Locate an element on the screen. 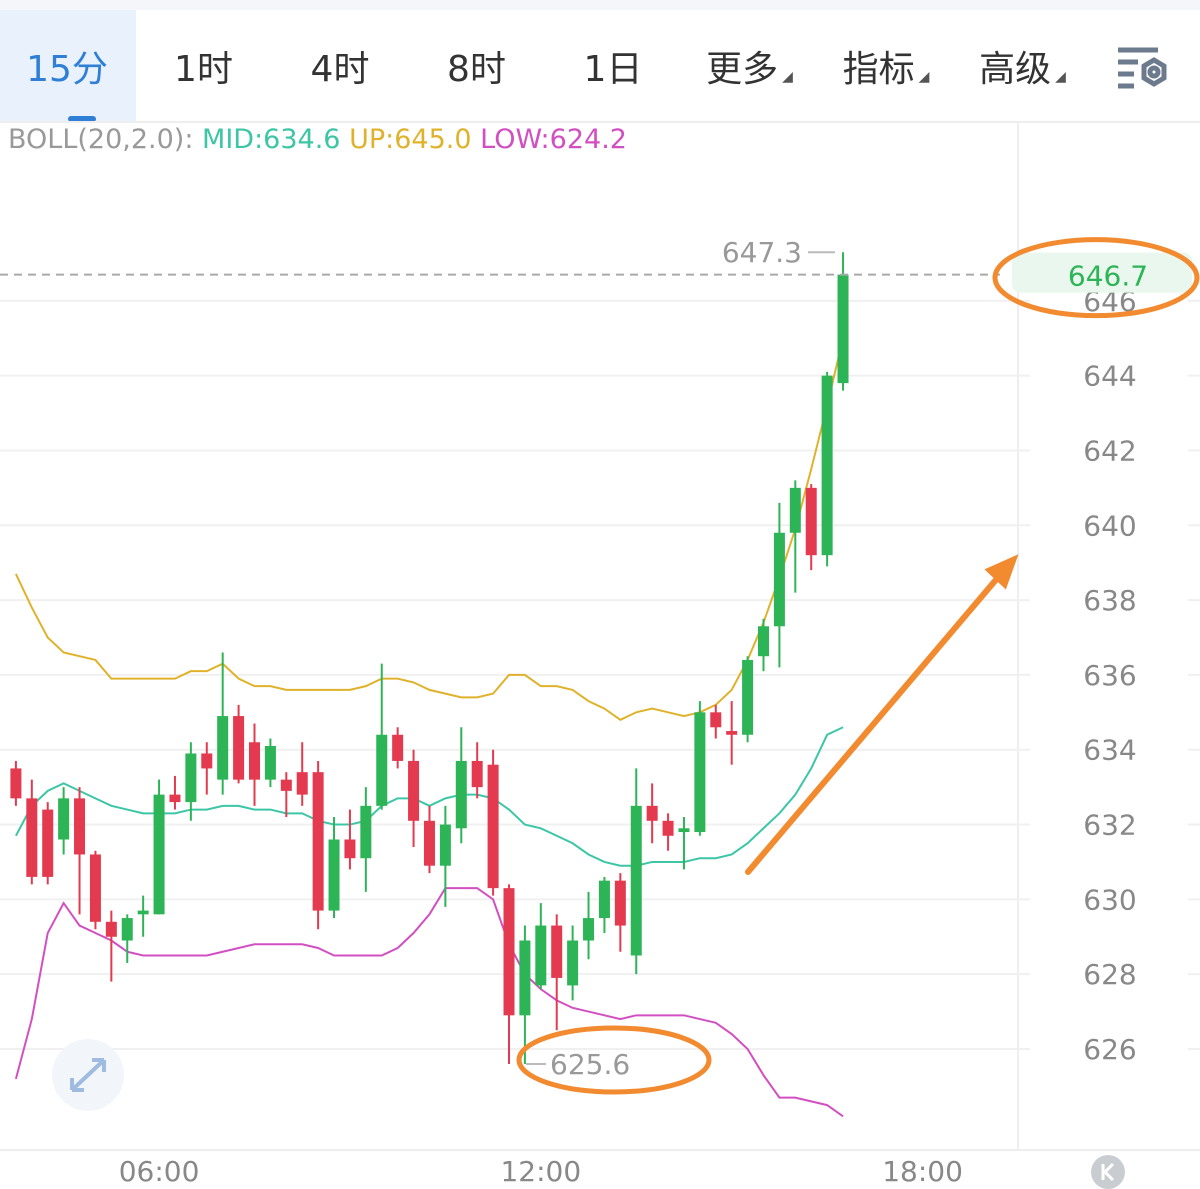 This screenshot has width=1200, height=1189. low-label: 625.6 is located at coordinates (590, 1064).